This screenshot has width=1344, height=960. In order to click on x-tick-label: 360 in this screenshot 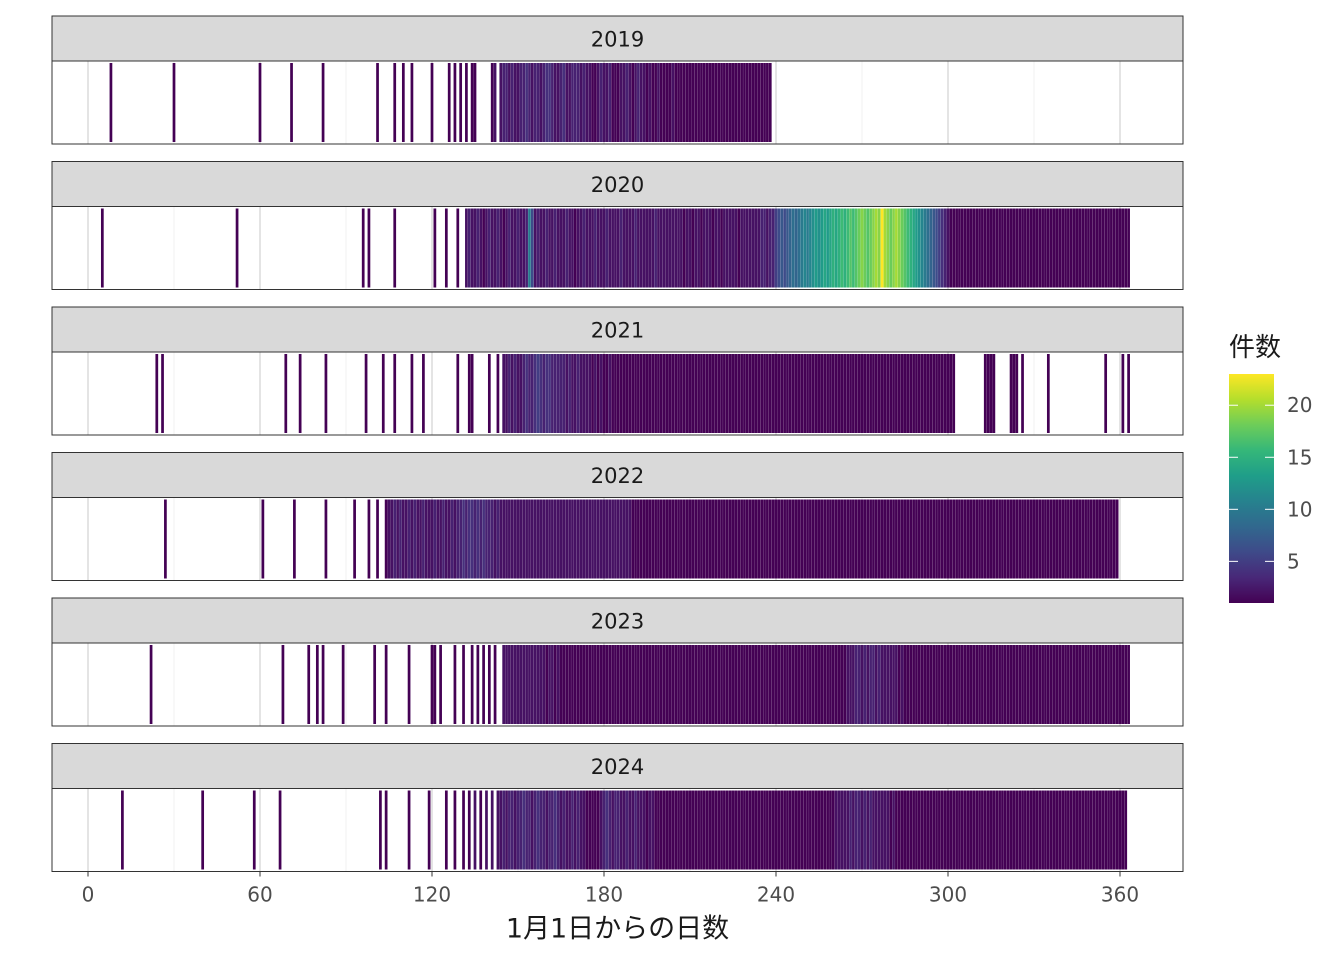, I will do `click(1120, 895)`.